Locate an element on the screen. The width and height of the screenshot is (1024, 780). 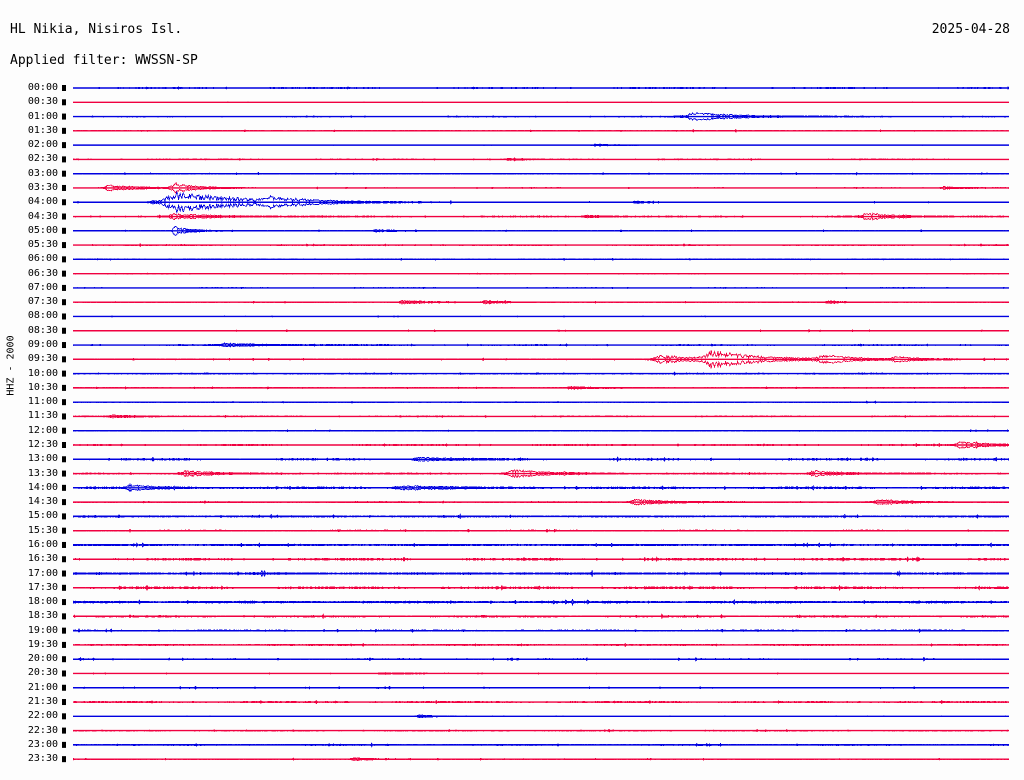
time-label-1430: 14:30 is located at coordinates (42, 502).